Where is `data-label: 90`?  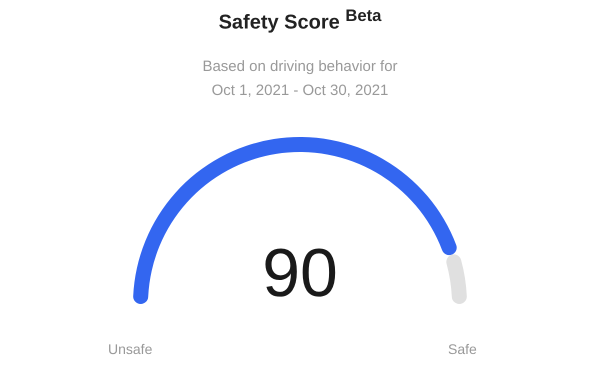
data-label: 90 is located at coordinates (300, 273).